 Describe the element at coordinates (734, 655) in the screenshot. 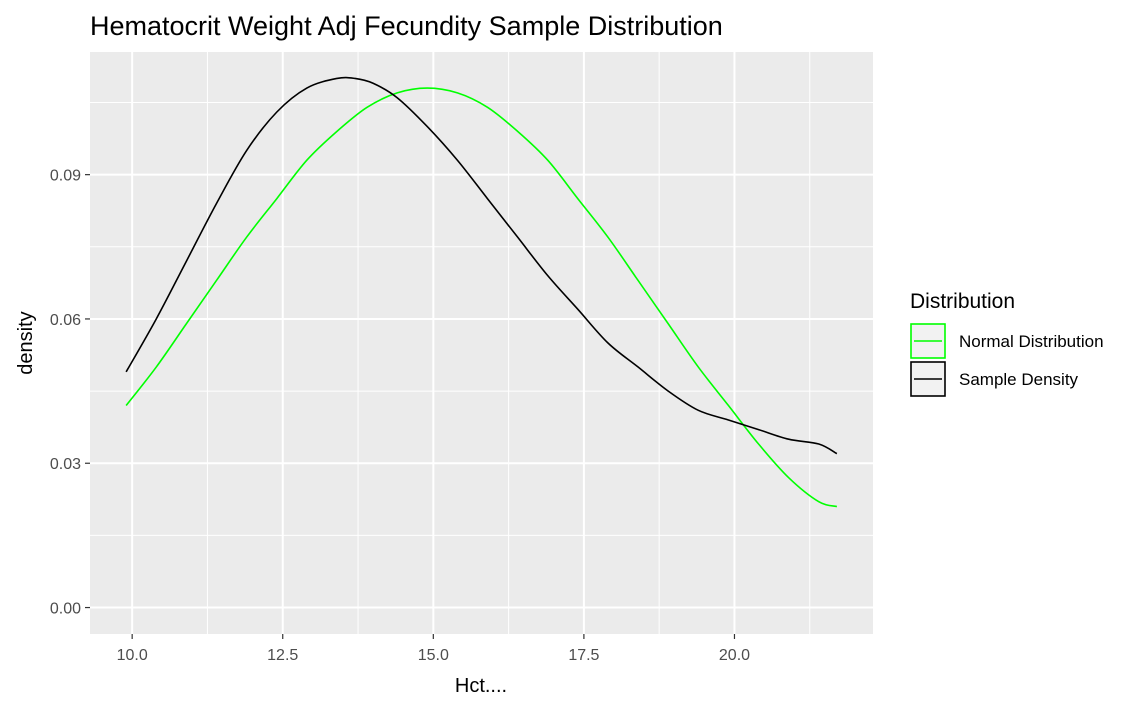

I see `x-tick-label: 20.0` at that location.